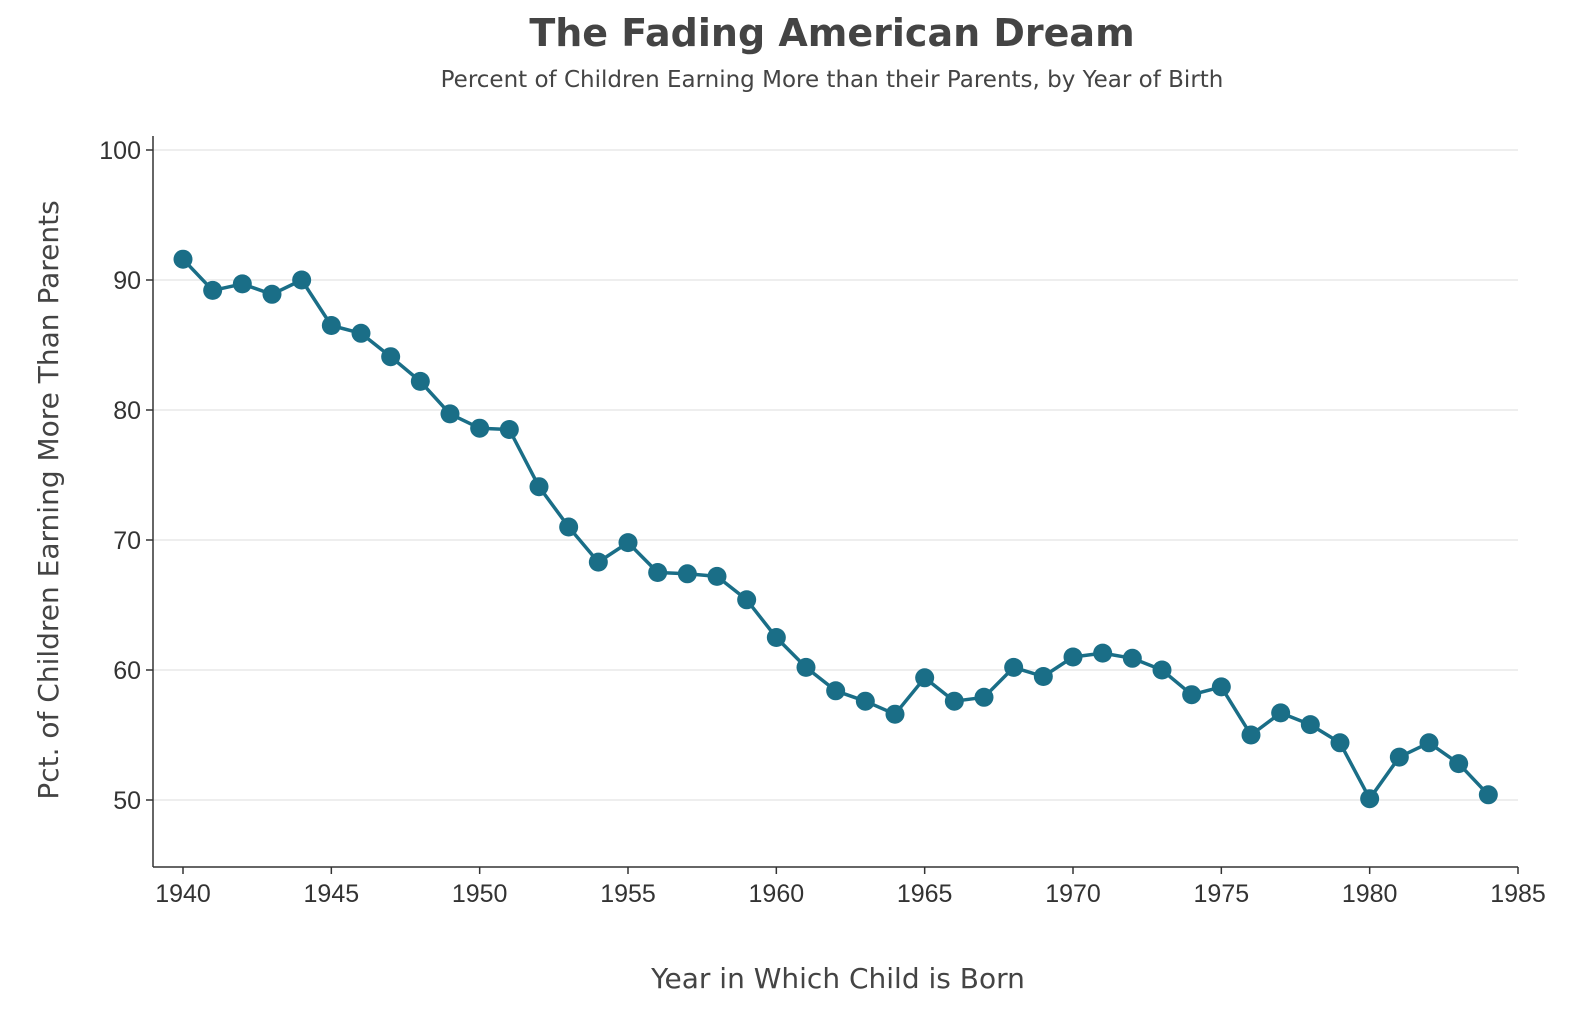  I want to click on x-tick-label: 1950, so click(480, 894).